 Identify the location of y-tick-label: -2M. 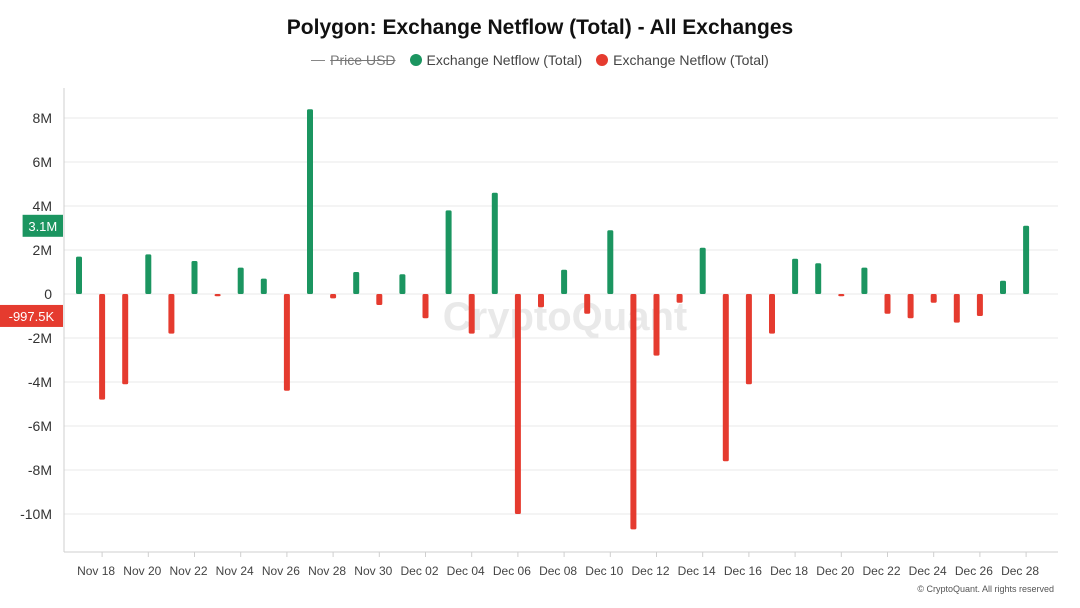
(40, 338).